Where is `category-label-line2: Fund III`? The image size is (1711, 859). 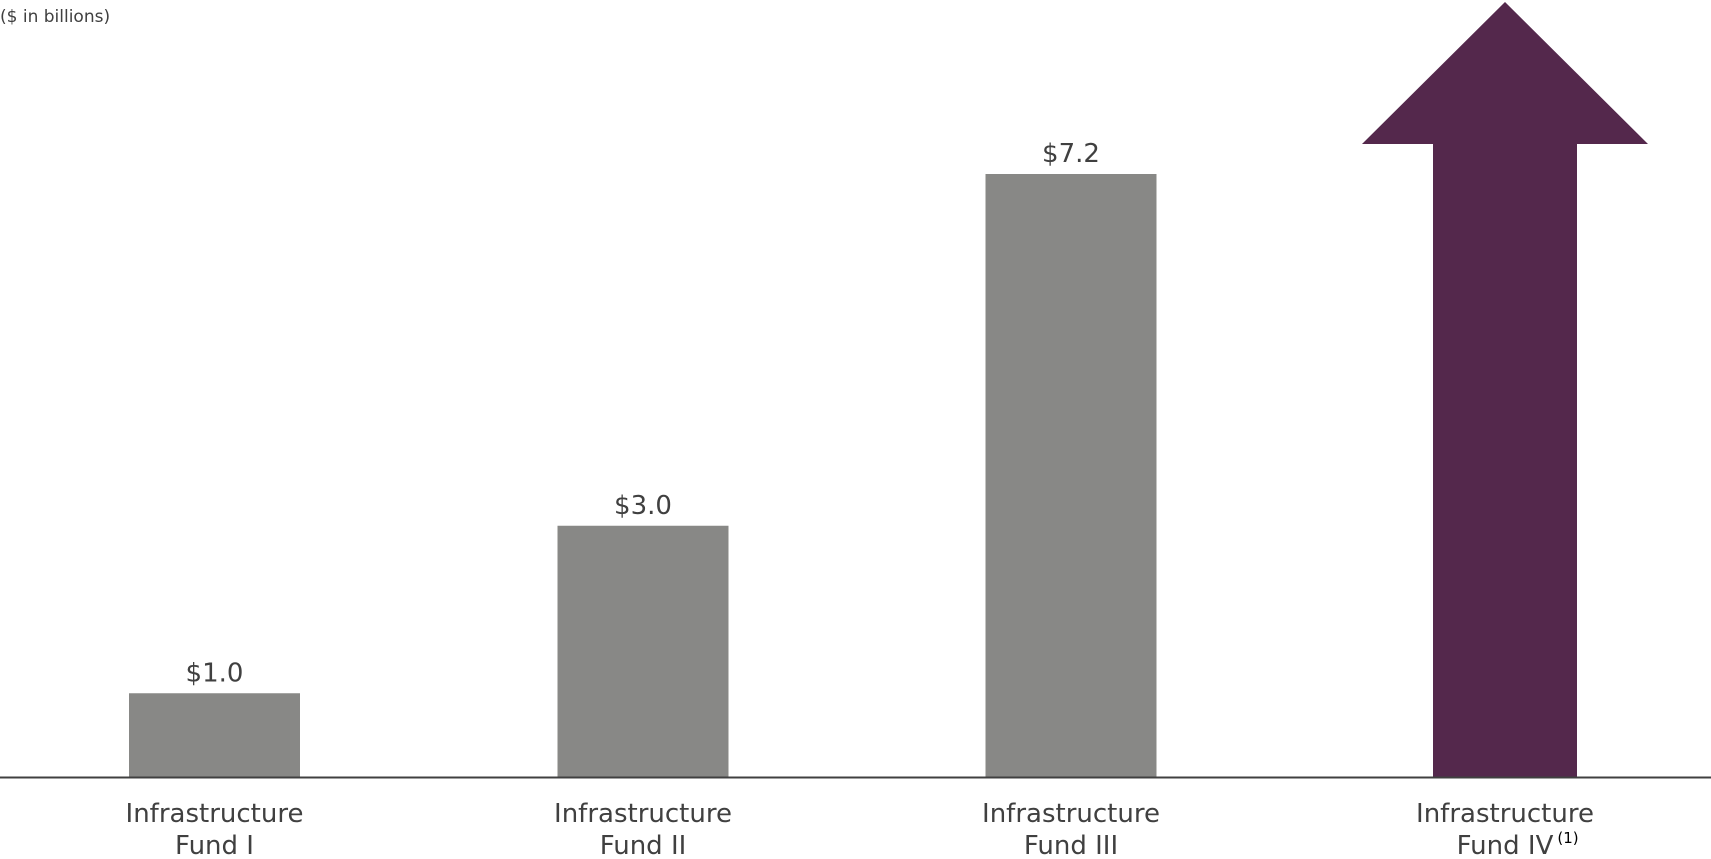
category-label-line2: Fund III is located at coordinates (1071, 845).